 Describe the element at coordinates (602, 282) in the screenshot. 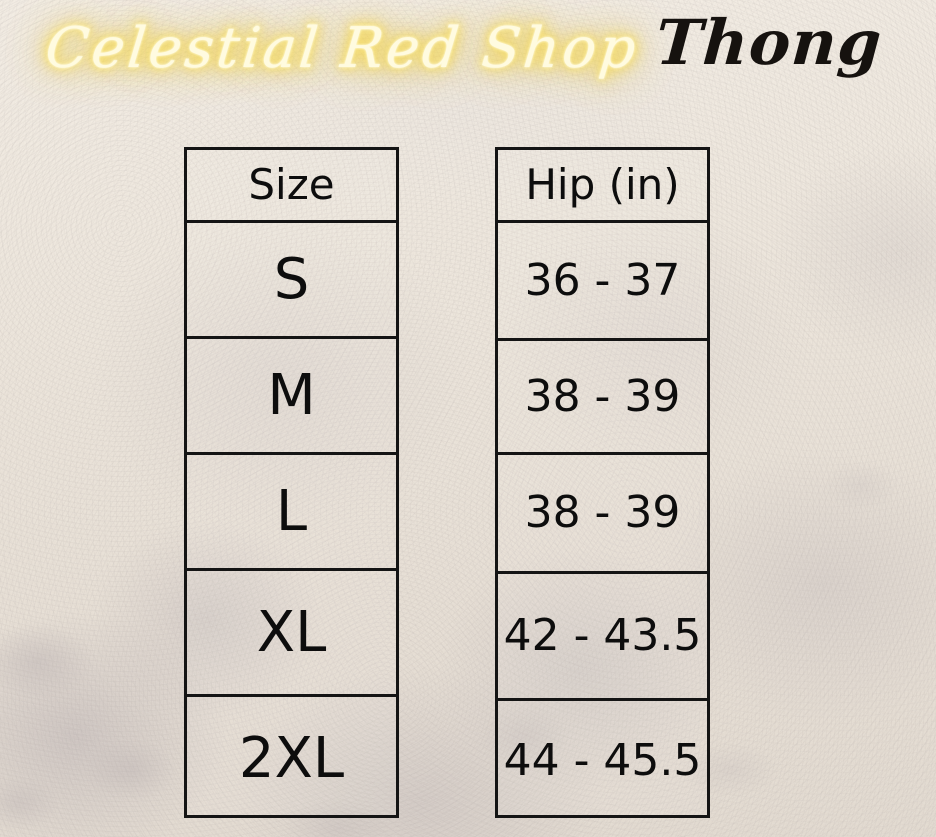

I see `table-row: 36 - 37` at that location.